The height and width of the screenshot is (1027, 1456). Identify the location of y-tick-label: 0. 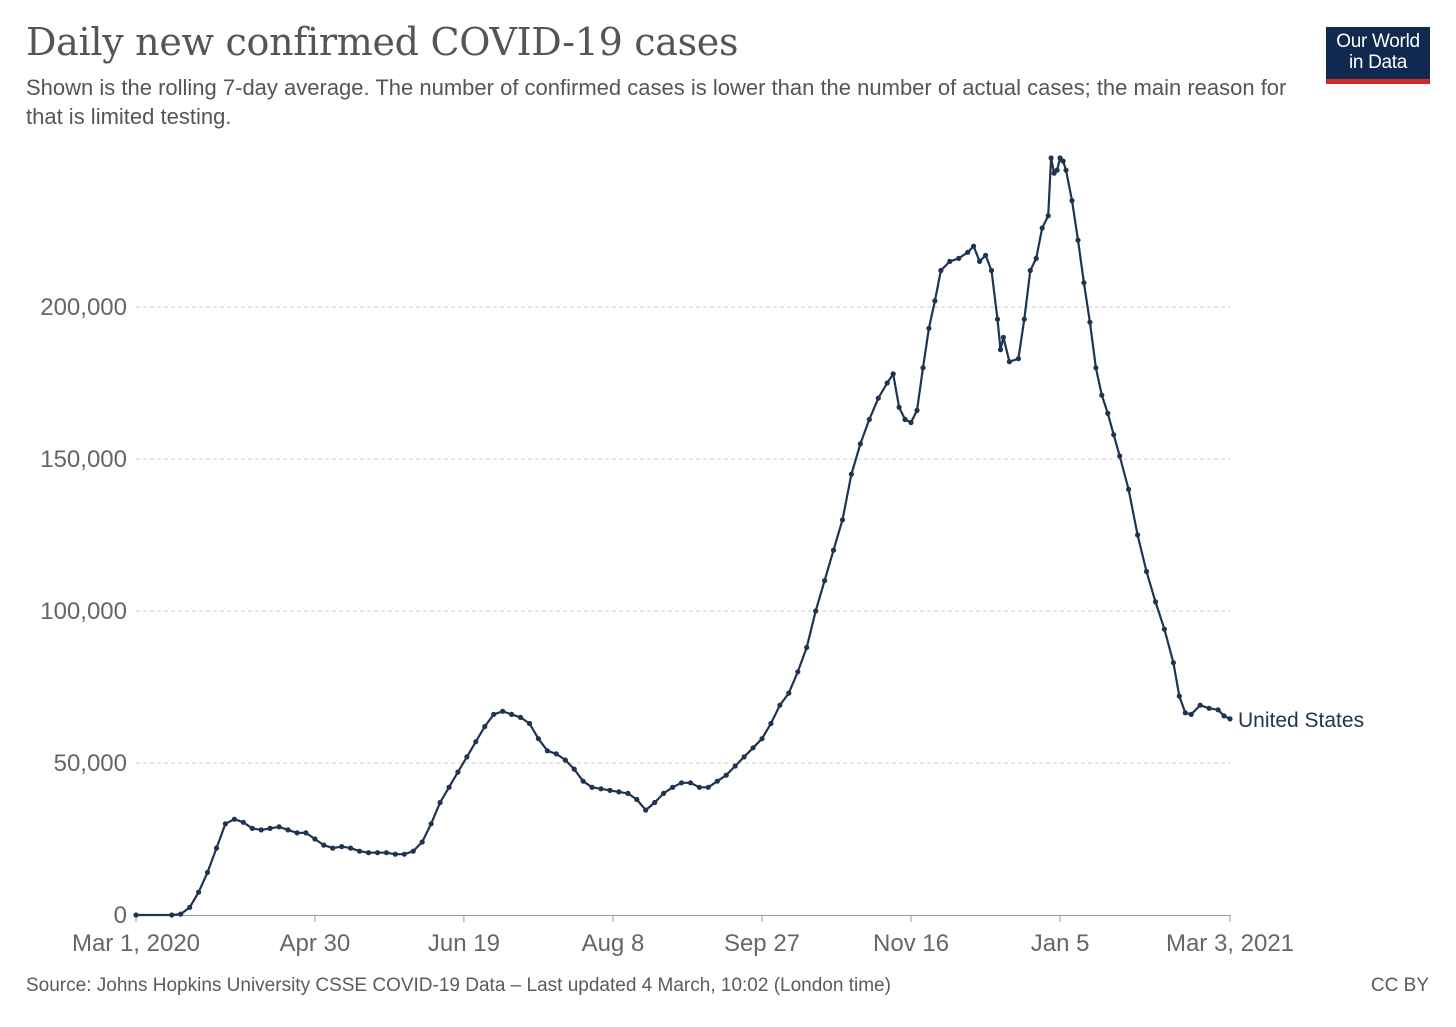
(120, 915).